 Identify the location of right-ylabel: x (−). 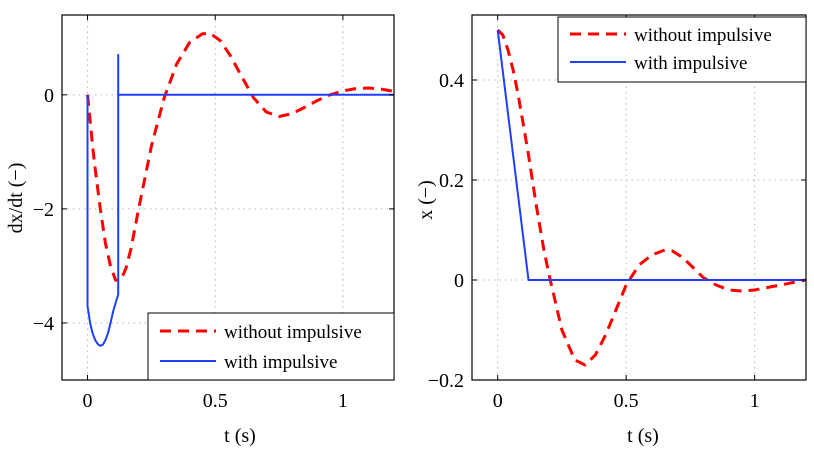
(426, 200).